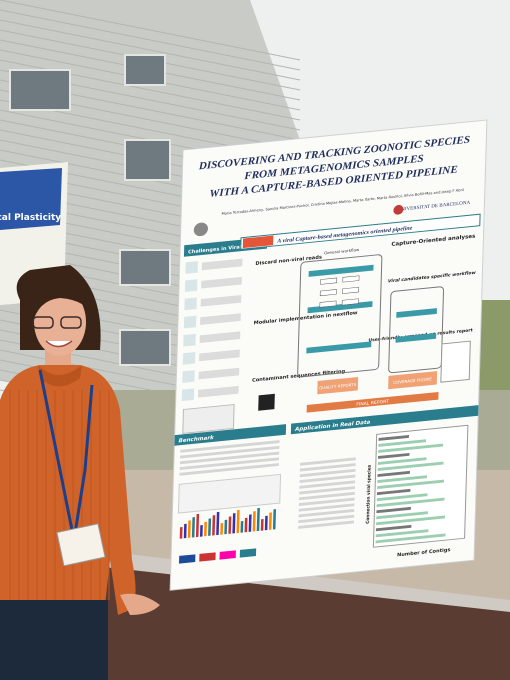  I want to click on glasses, so click(43, 322).